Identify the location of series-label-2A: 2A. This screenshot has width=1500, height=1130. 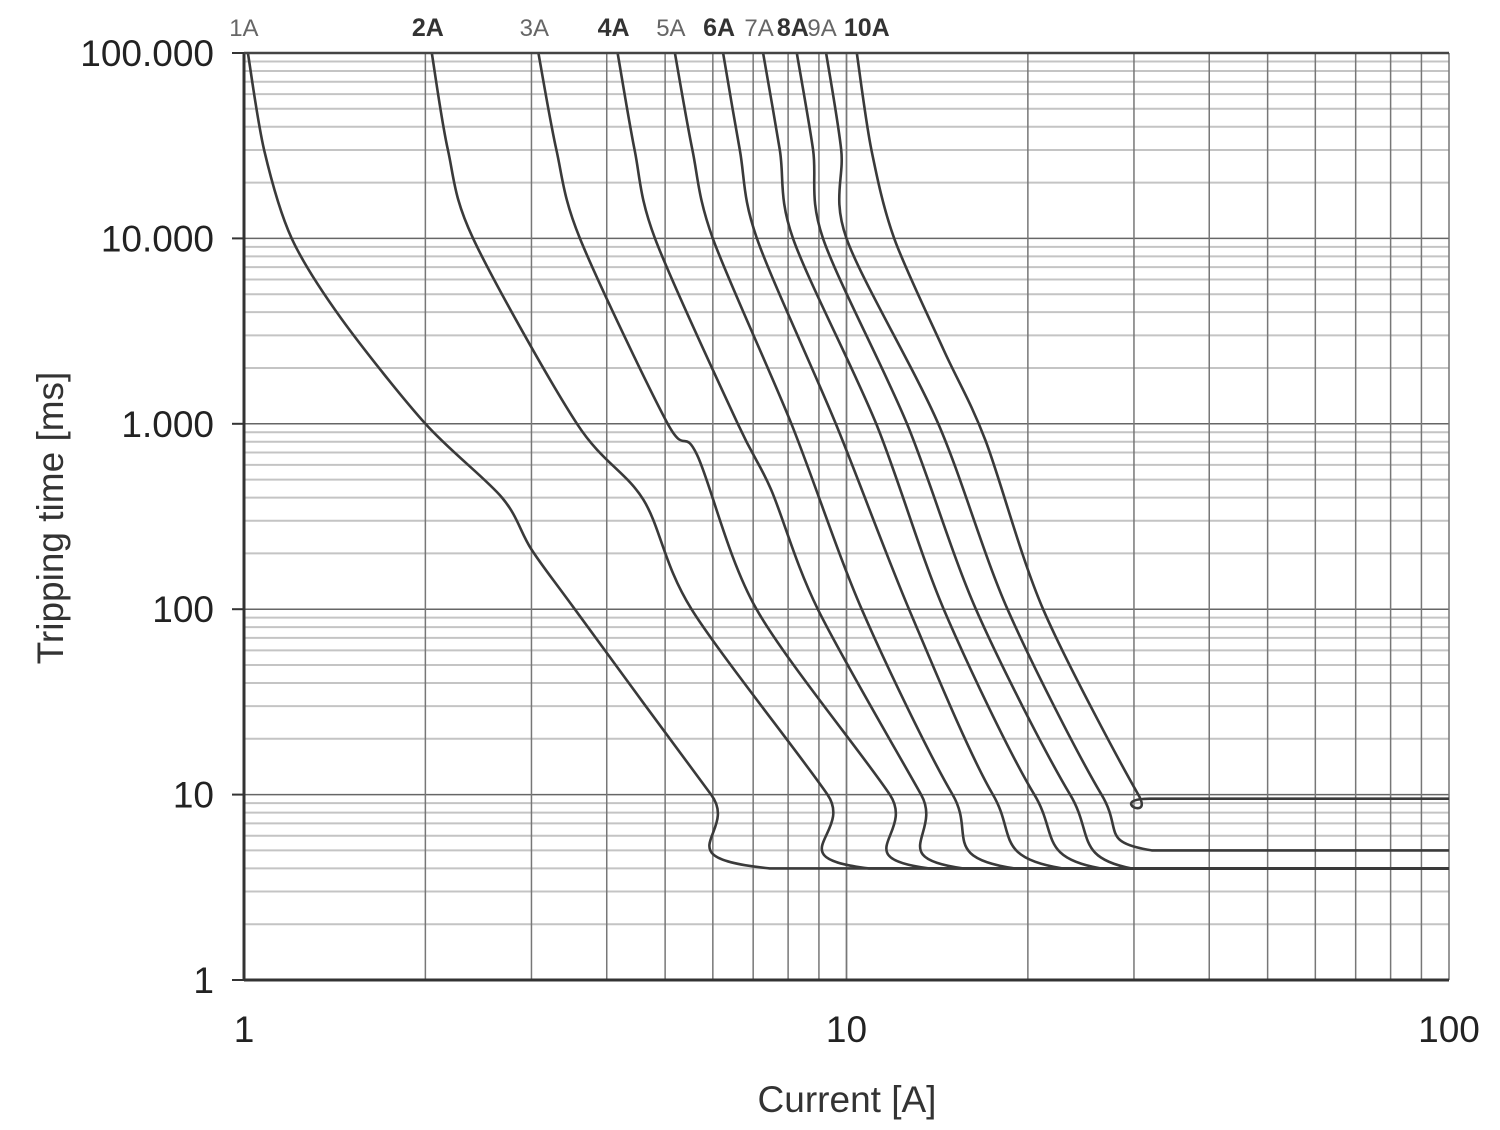
(428, 28).